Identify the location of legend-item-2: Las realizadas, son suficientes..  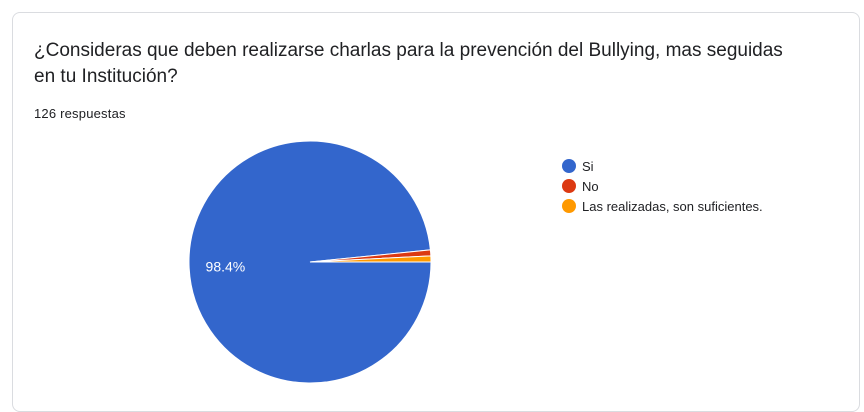
(662, 206).